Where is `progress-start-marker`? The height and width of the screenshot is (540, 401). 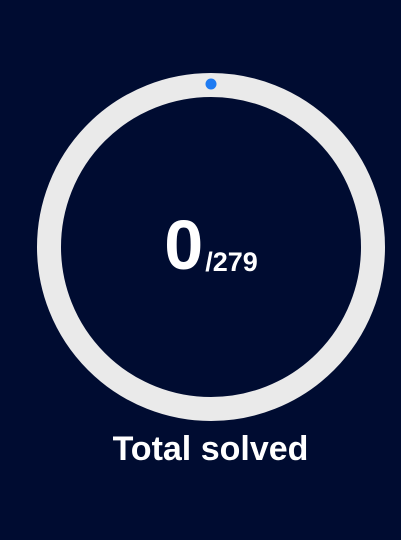 progress-start-marker is located at coordinates (211, 84).